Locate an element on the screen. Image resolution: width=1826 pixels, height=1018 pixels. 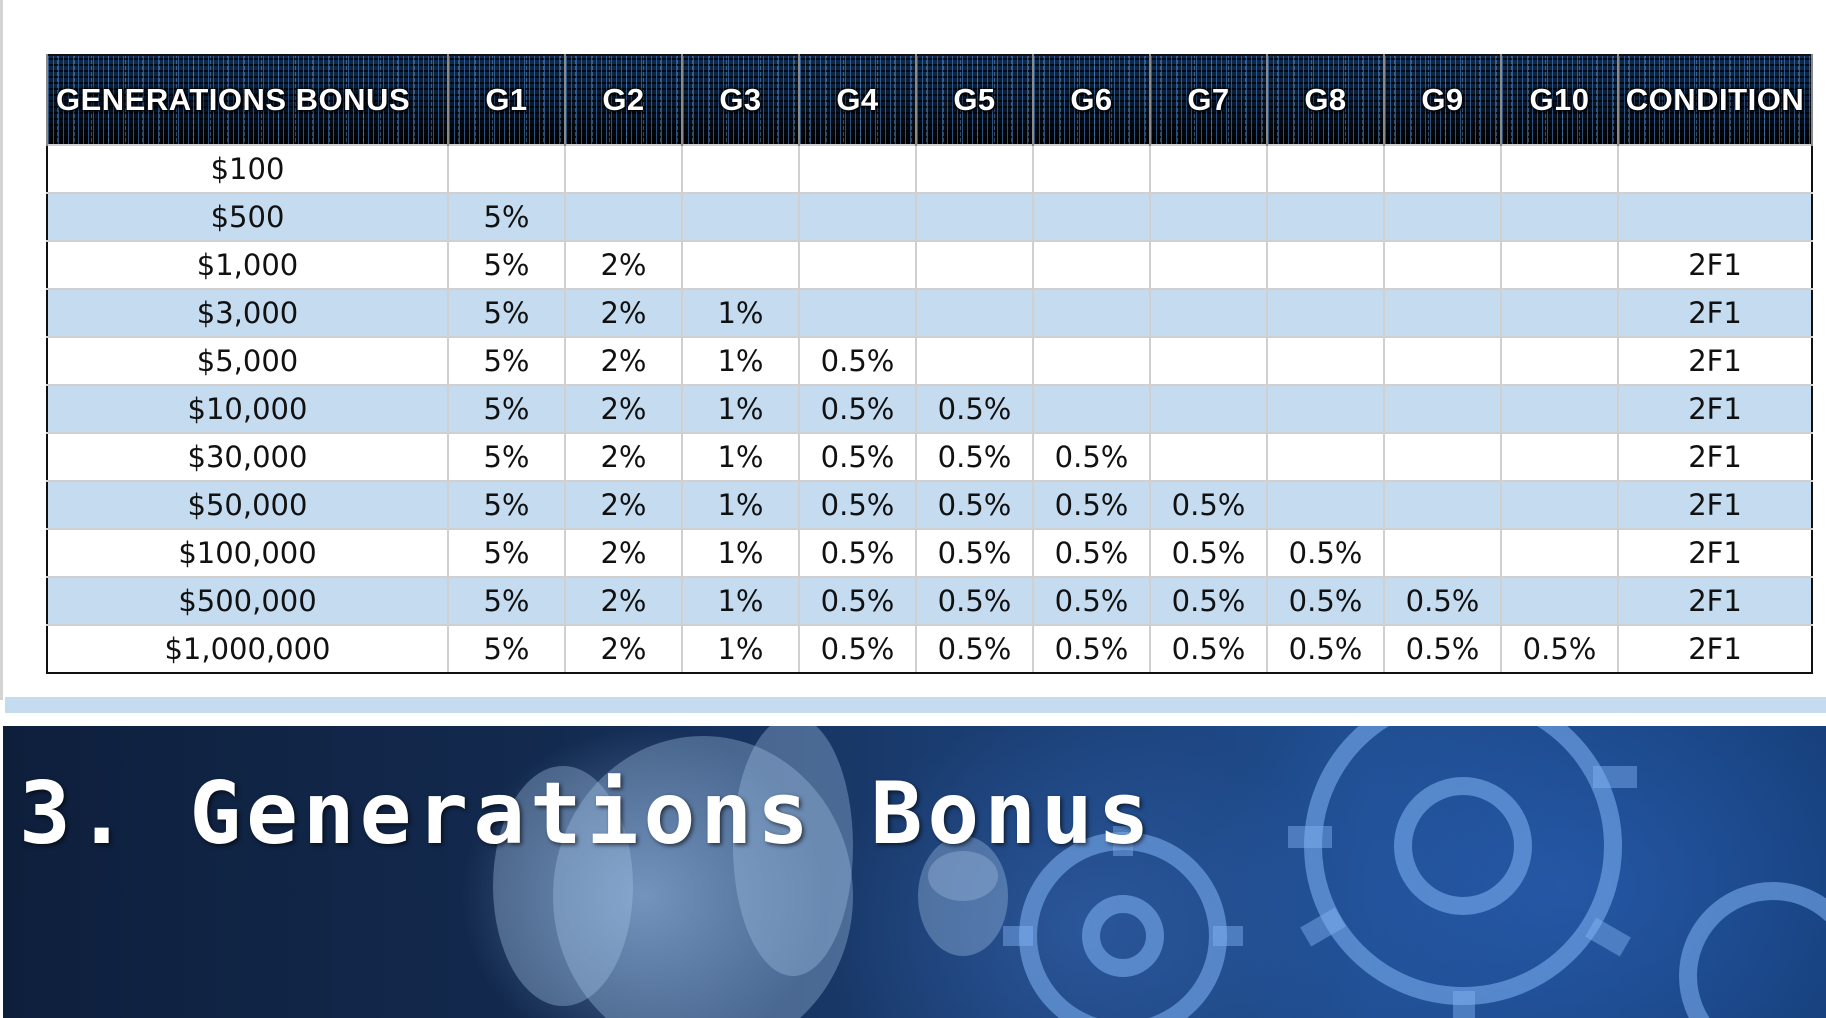
header-g2: G2 is located at coordinates (623, 100).